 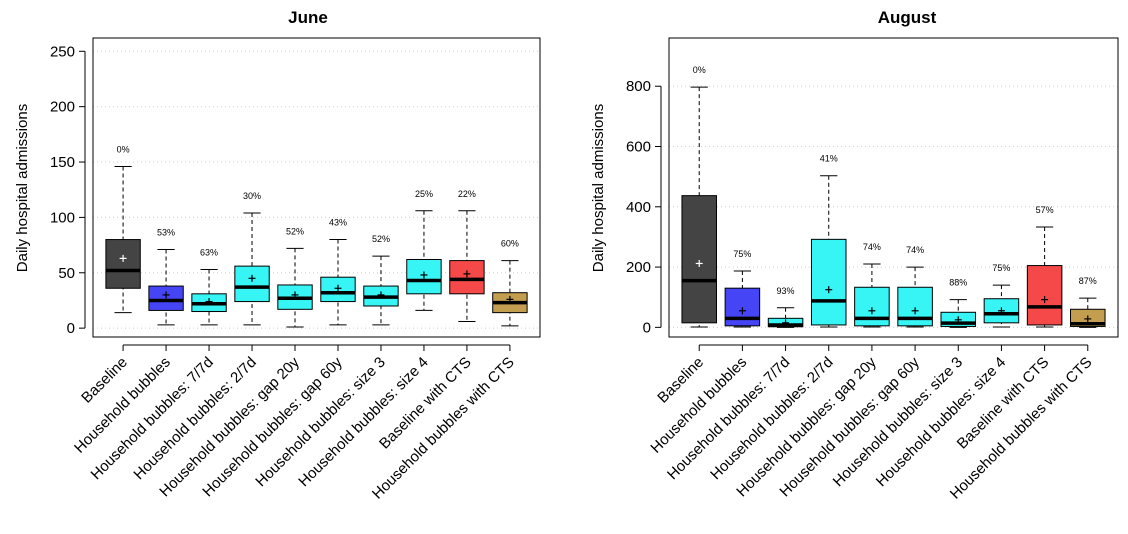 What do you see at coordinates (467, 255) in the screenshot?
I see `june-box-8: 22%` at bounding box center [467, 255].